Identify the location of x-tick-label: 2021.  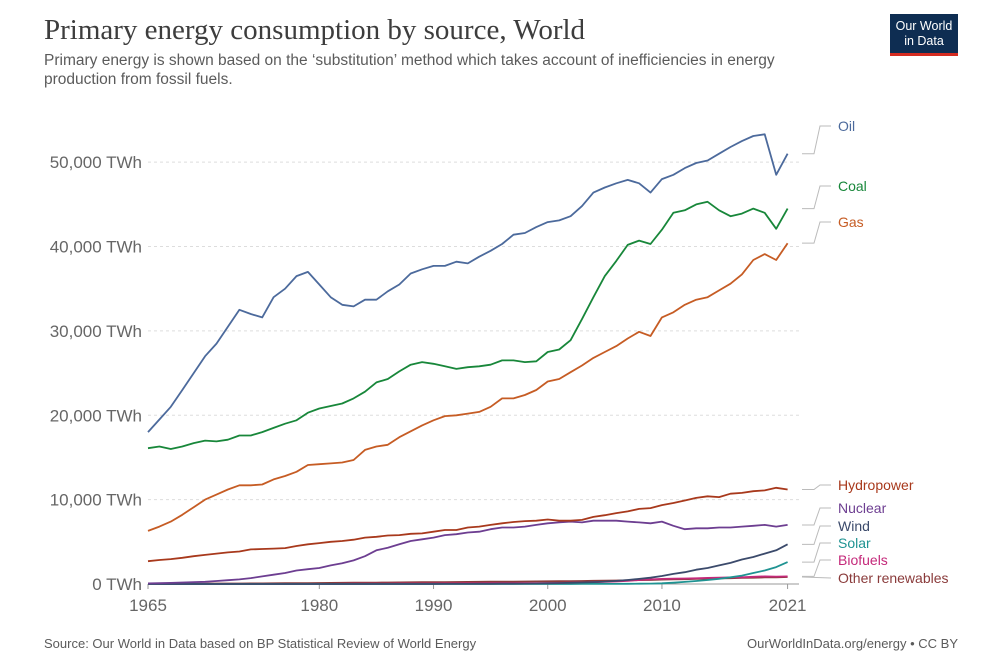
(788, 605).